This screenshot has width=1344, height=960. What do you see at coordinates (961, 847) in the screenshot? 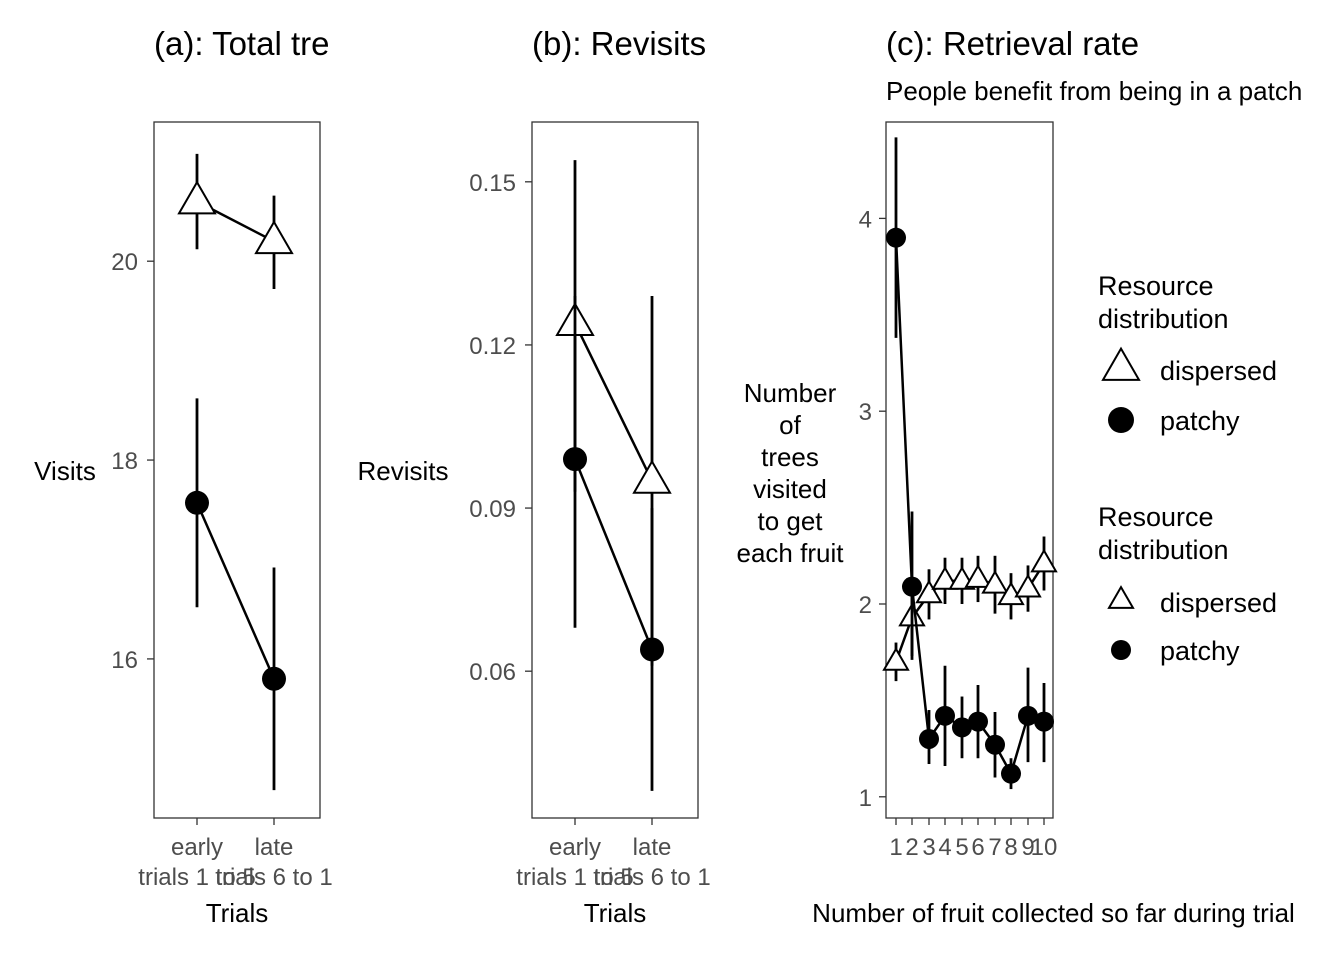
I see `x-tick-label: 5` at bounding box center [961, 847].